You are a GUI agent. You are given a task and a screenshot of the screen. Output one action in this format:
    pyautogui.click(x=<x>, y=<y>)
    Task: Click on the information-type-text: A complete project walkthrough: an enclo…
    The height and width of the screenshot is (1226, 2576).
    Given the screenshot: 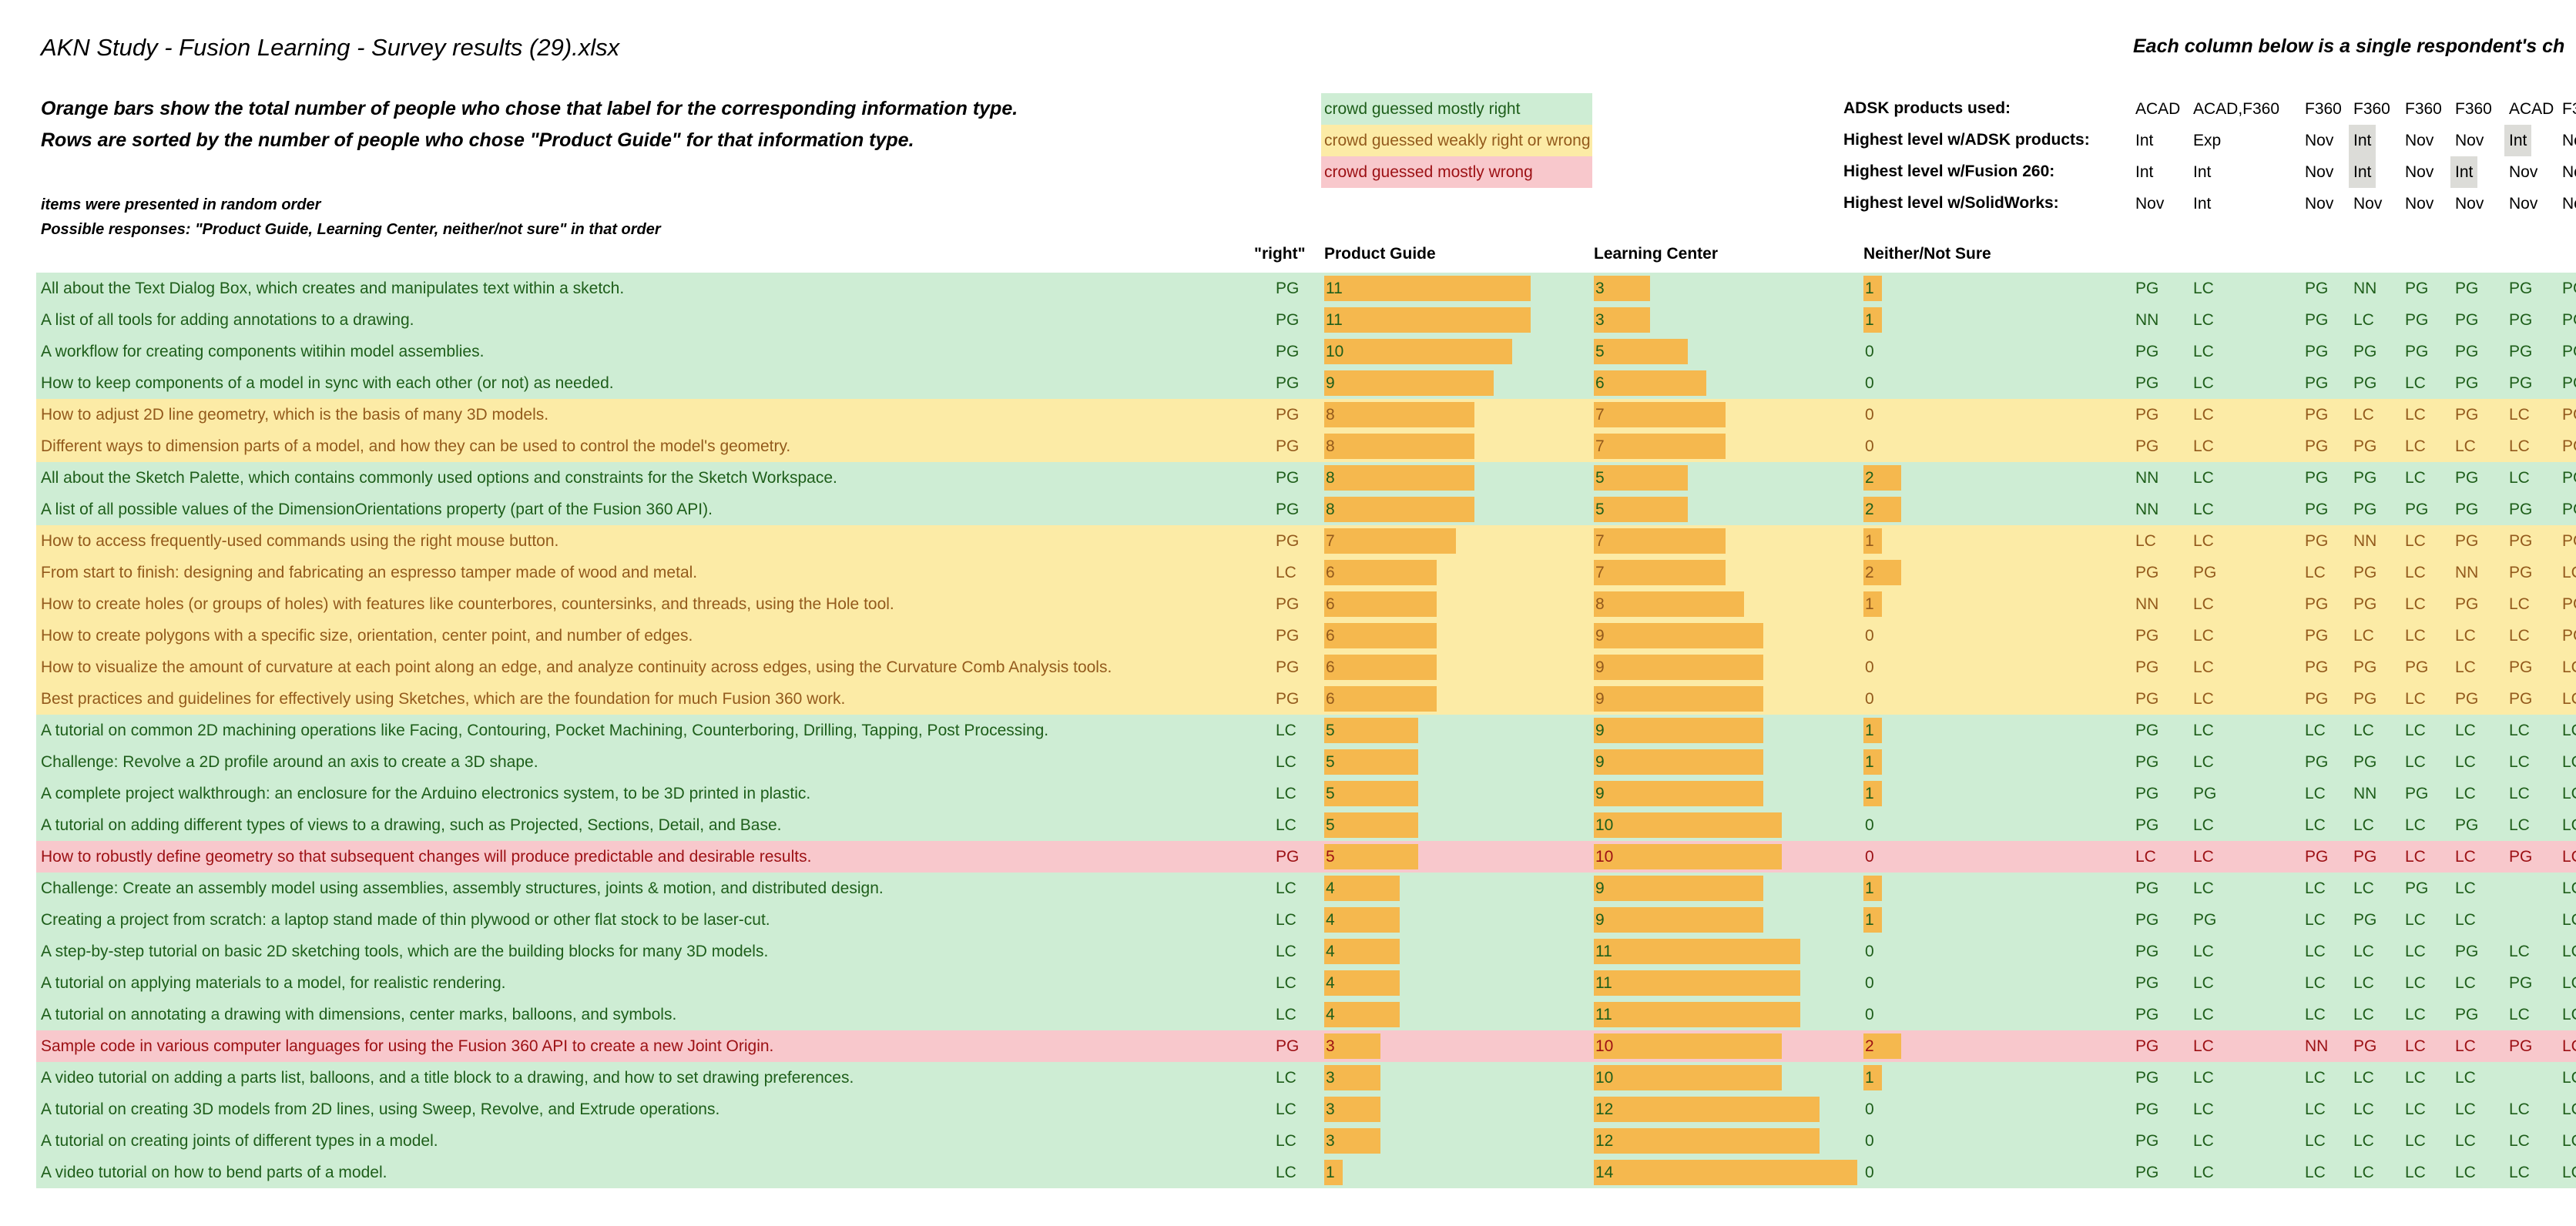 What is the action you would take?
    pyautogui.click(x=426, y=793)
    